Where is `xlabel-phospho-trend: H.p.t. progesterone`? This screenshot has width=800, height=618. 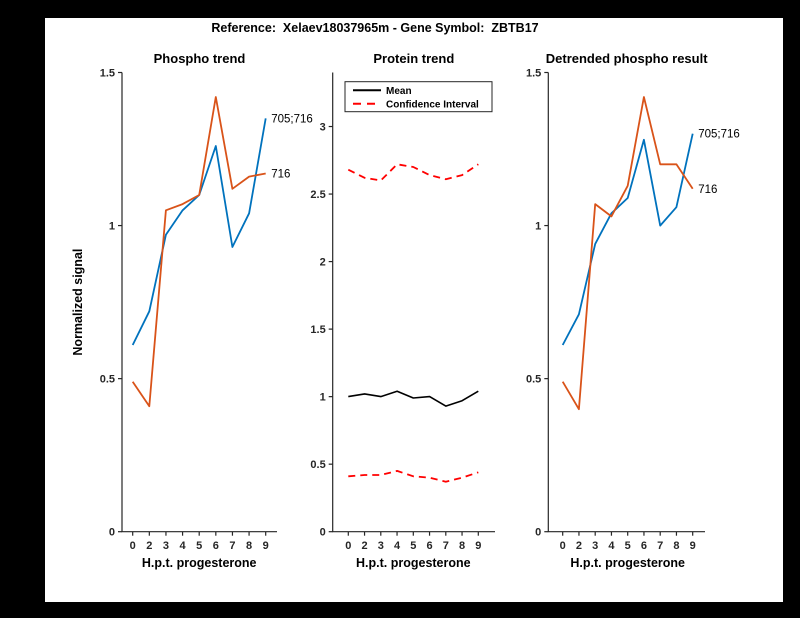 xlabel-phospho-trend: H.p.t. progesterone is located at coordinates (199, 563).